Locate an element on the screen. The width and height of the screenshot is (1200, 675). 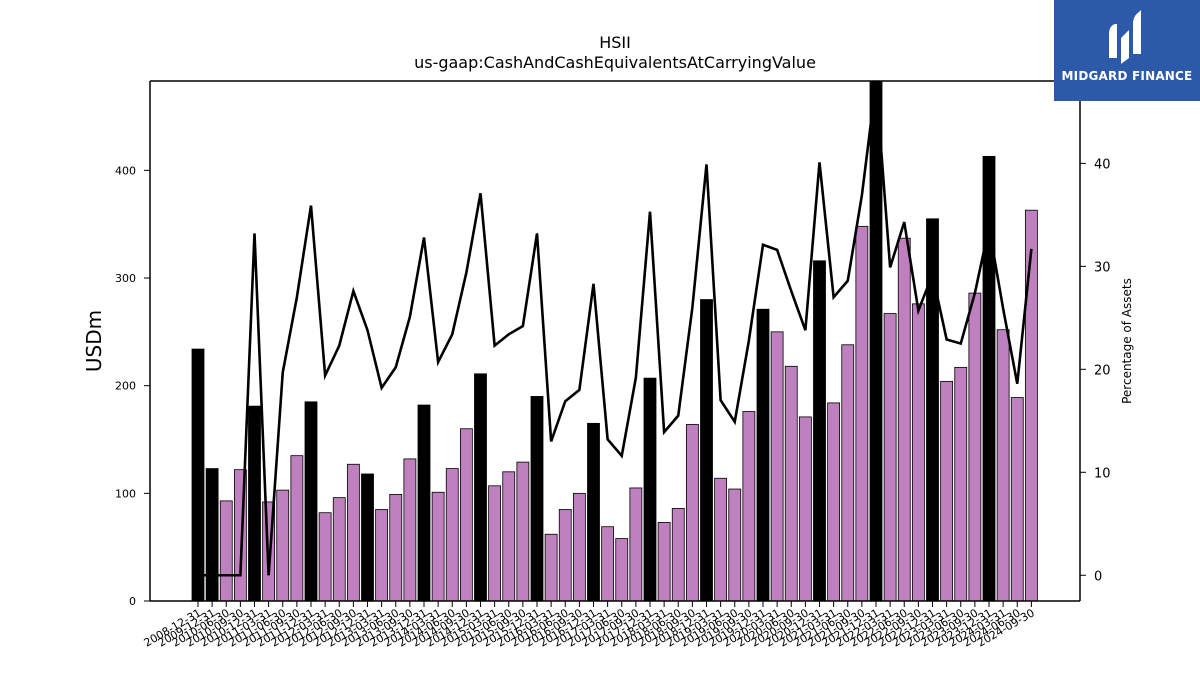
y-tick-label: 300 is located at coordinates (125, 278).